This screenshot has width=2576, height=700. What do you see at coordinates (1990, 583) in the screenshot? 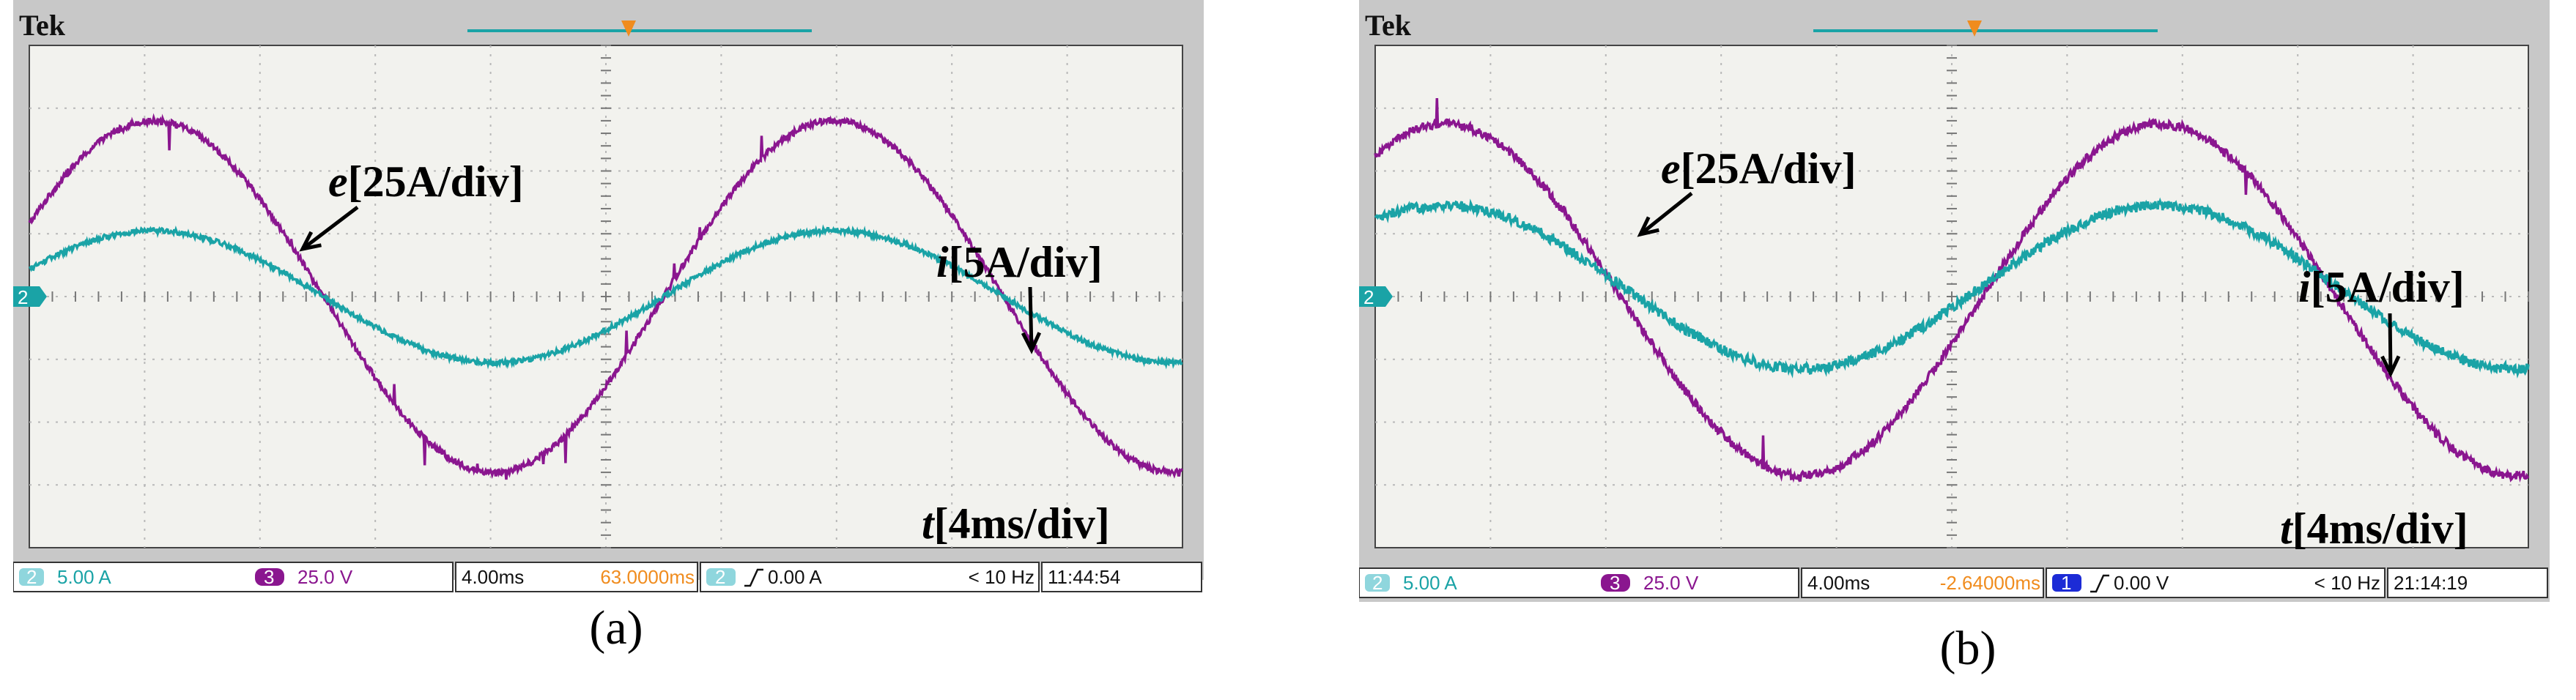
I see `position-value: -2.64000ms` at bounding box center [1990, 583].